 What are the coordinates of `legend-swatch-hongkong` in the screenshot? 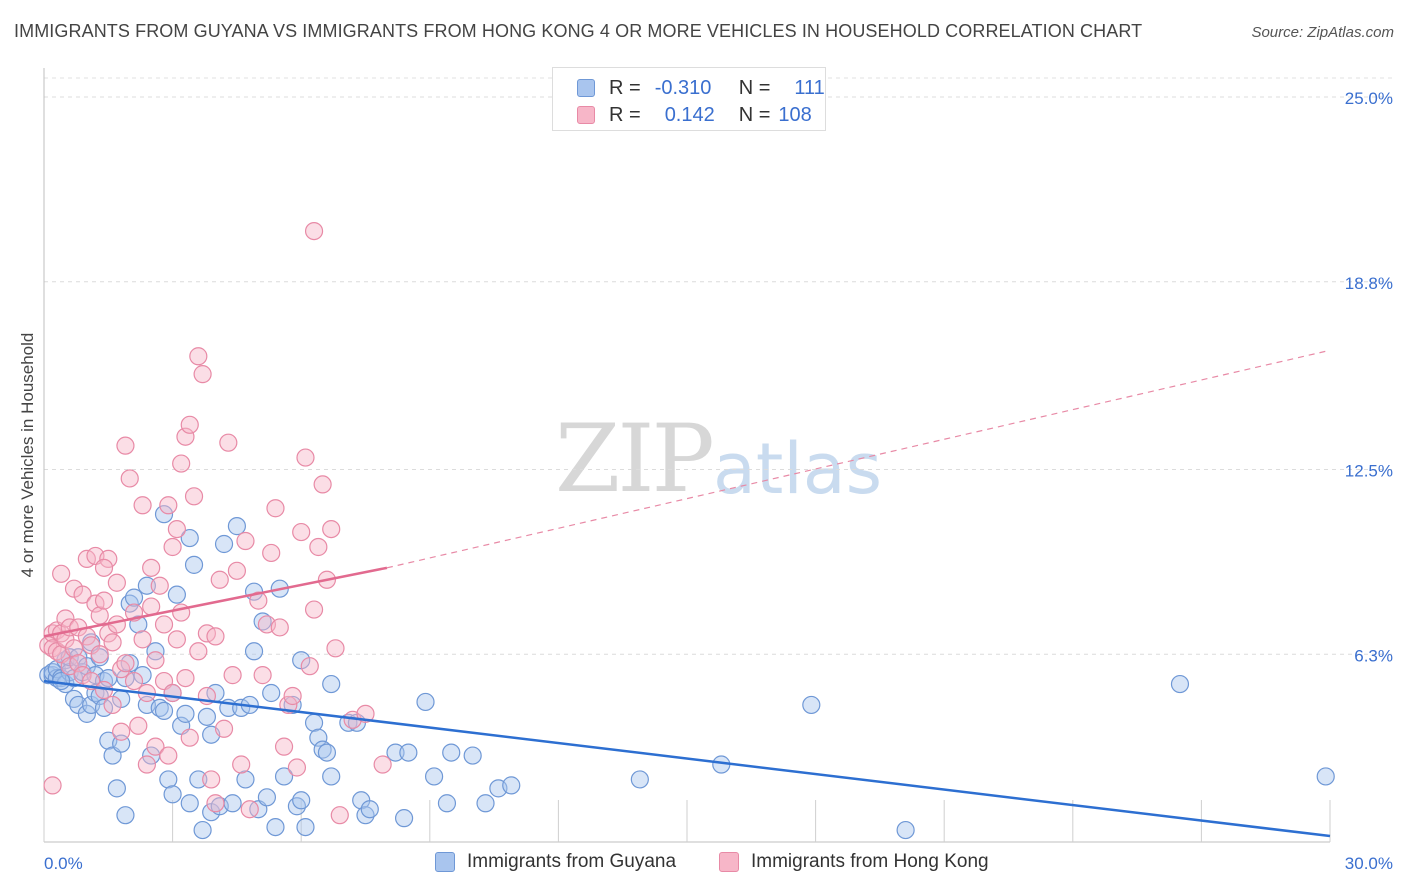 It's located at (586, 115).